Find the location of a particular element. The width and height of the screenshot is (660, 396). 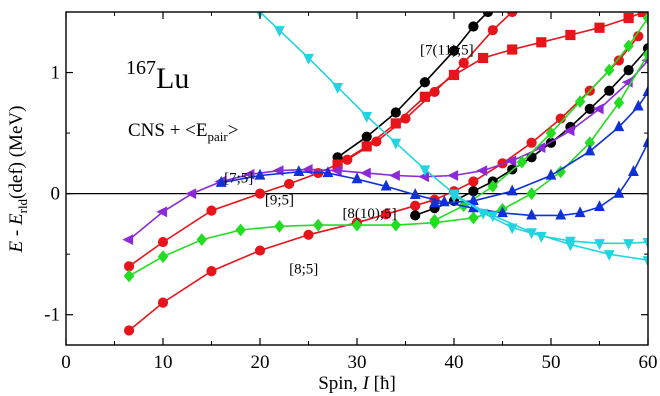

x-tick-label: 20 is located at coordinates (260, 362).